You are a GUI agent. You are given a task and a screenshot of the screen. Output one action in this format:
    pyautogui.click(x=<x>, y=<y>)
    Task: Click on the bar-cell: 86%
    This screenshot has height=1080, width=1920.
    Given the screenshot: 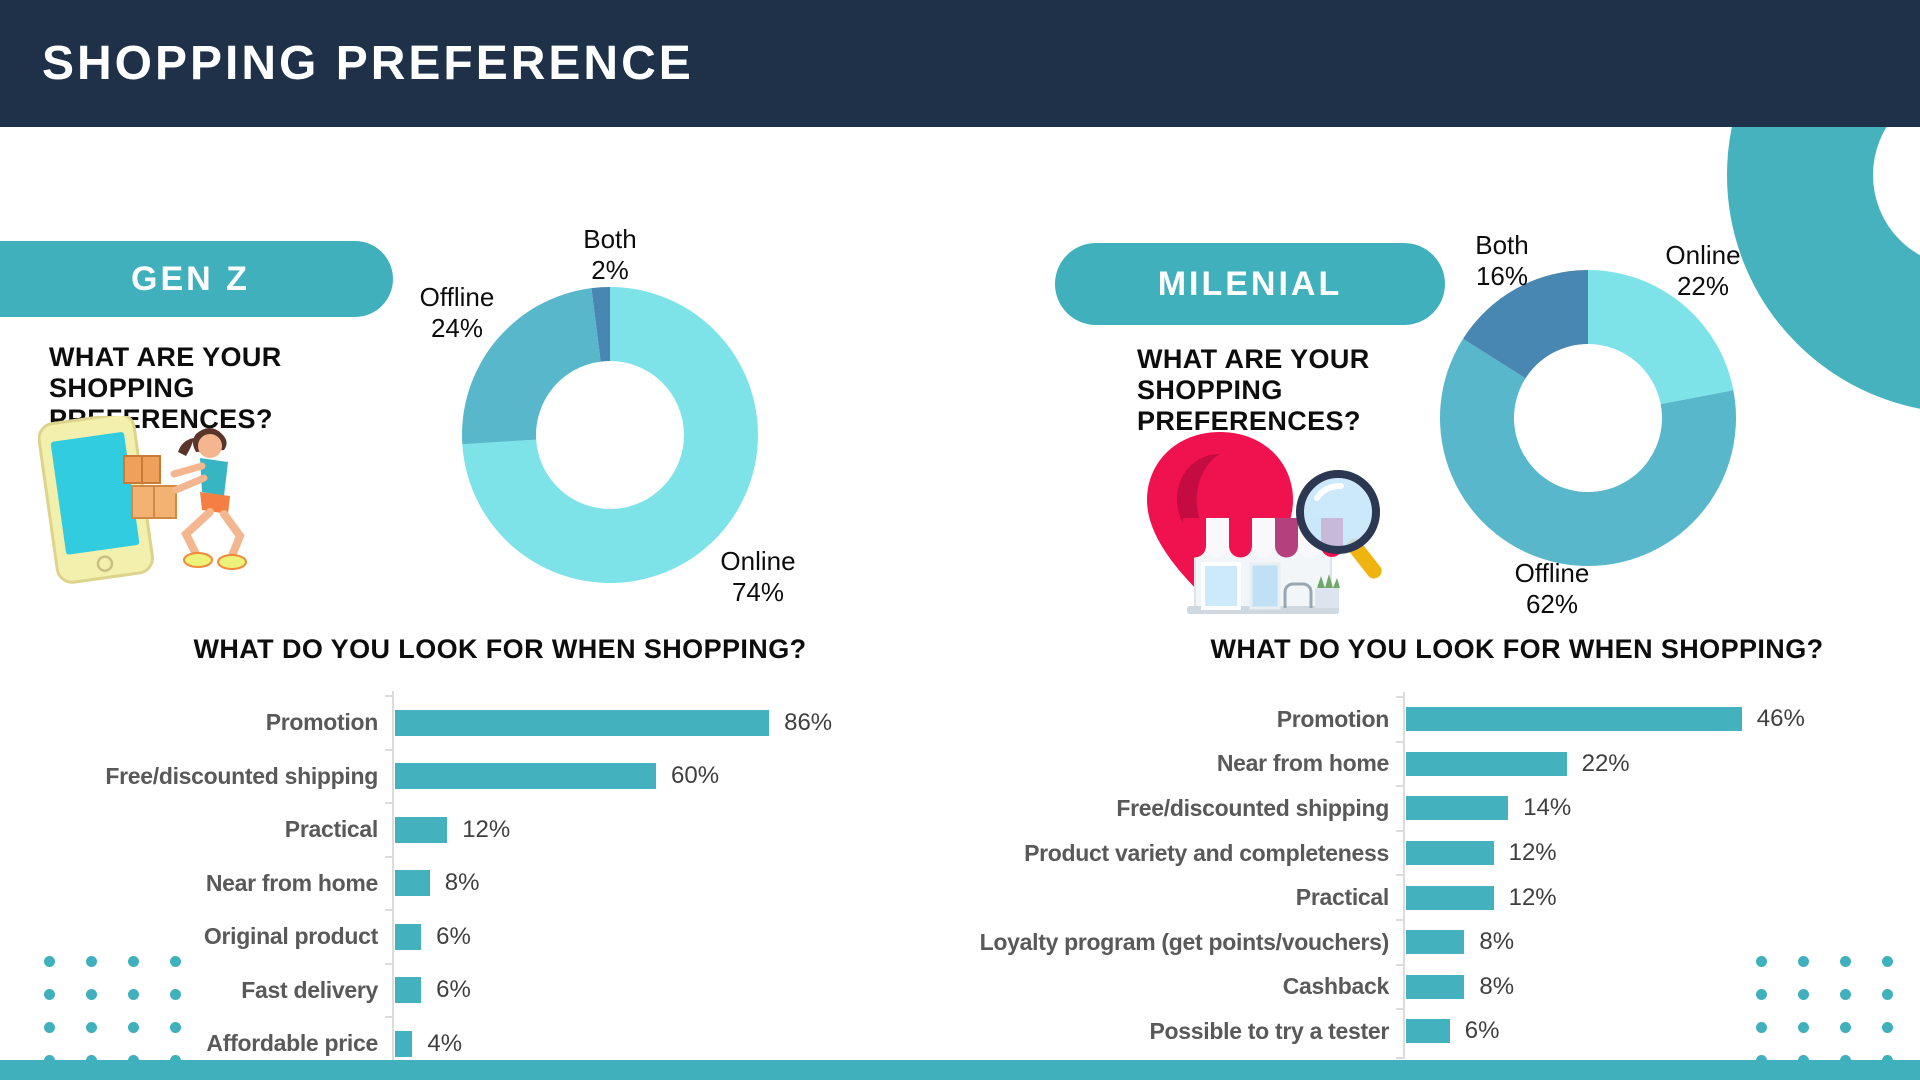 What is the action you would take?
    pyautogui.click(x=646, y=723)
    